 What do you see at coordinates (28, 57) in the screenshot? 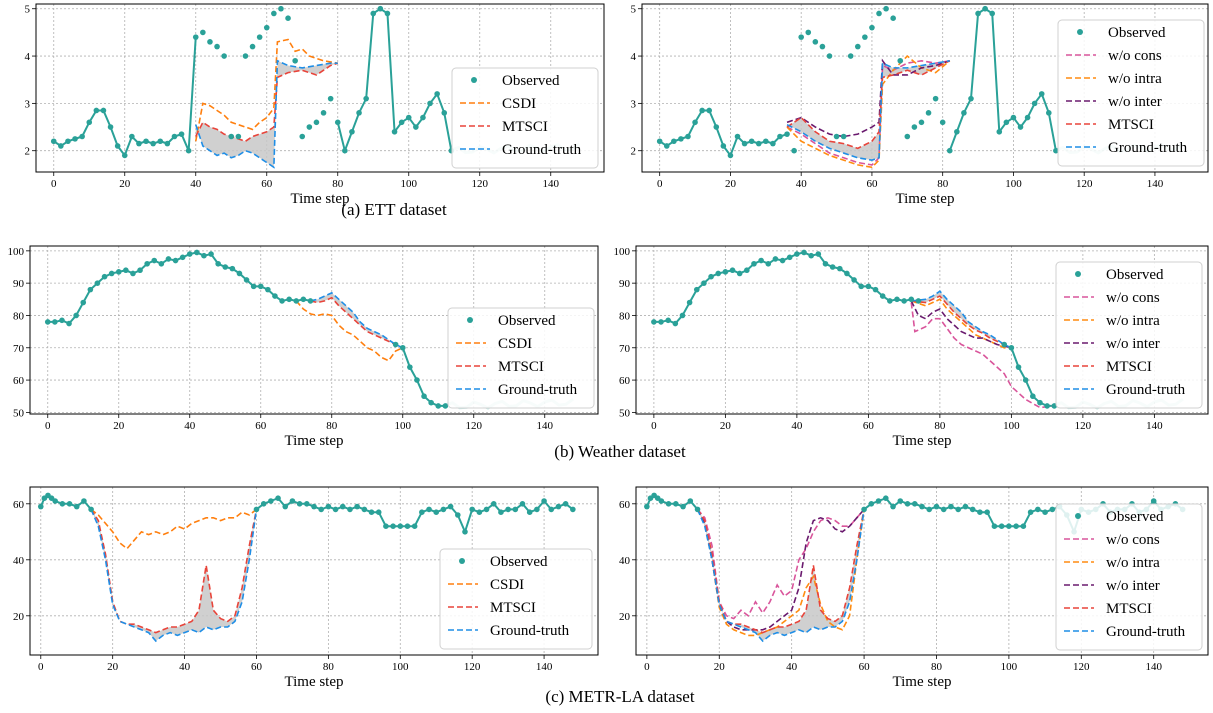
I see `y-tick-label: 4` at bounding box center [28, 57].